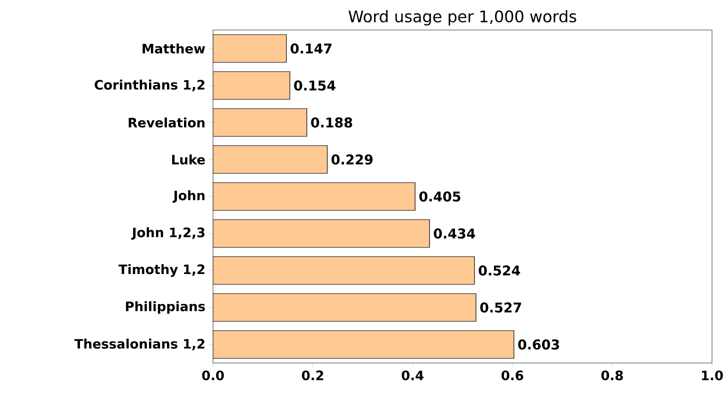 The height and width of the screenshot is (394, 727). Describe the element at coordinates (161, 270) in the screenshot. I see `y-tick-label: Timothy 1,2` at that location.